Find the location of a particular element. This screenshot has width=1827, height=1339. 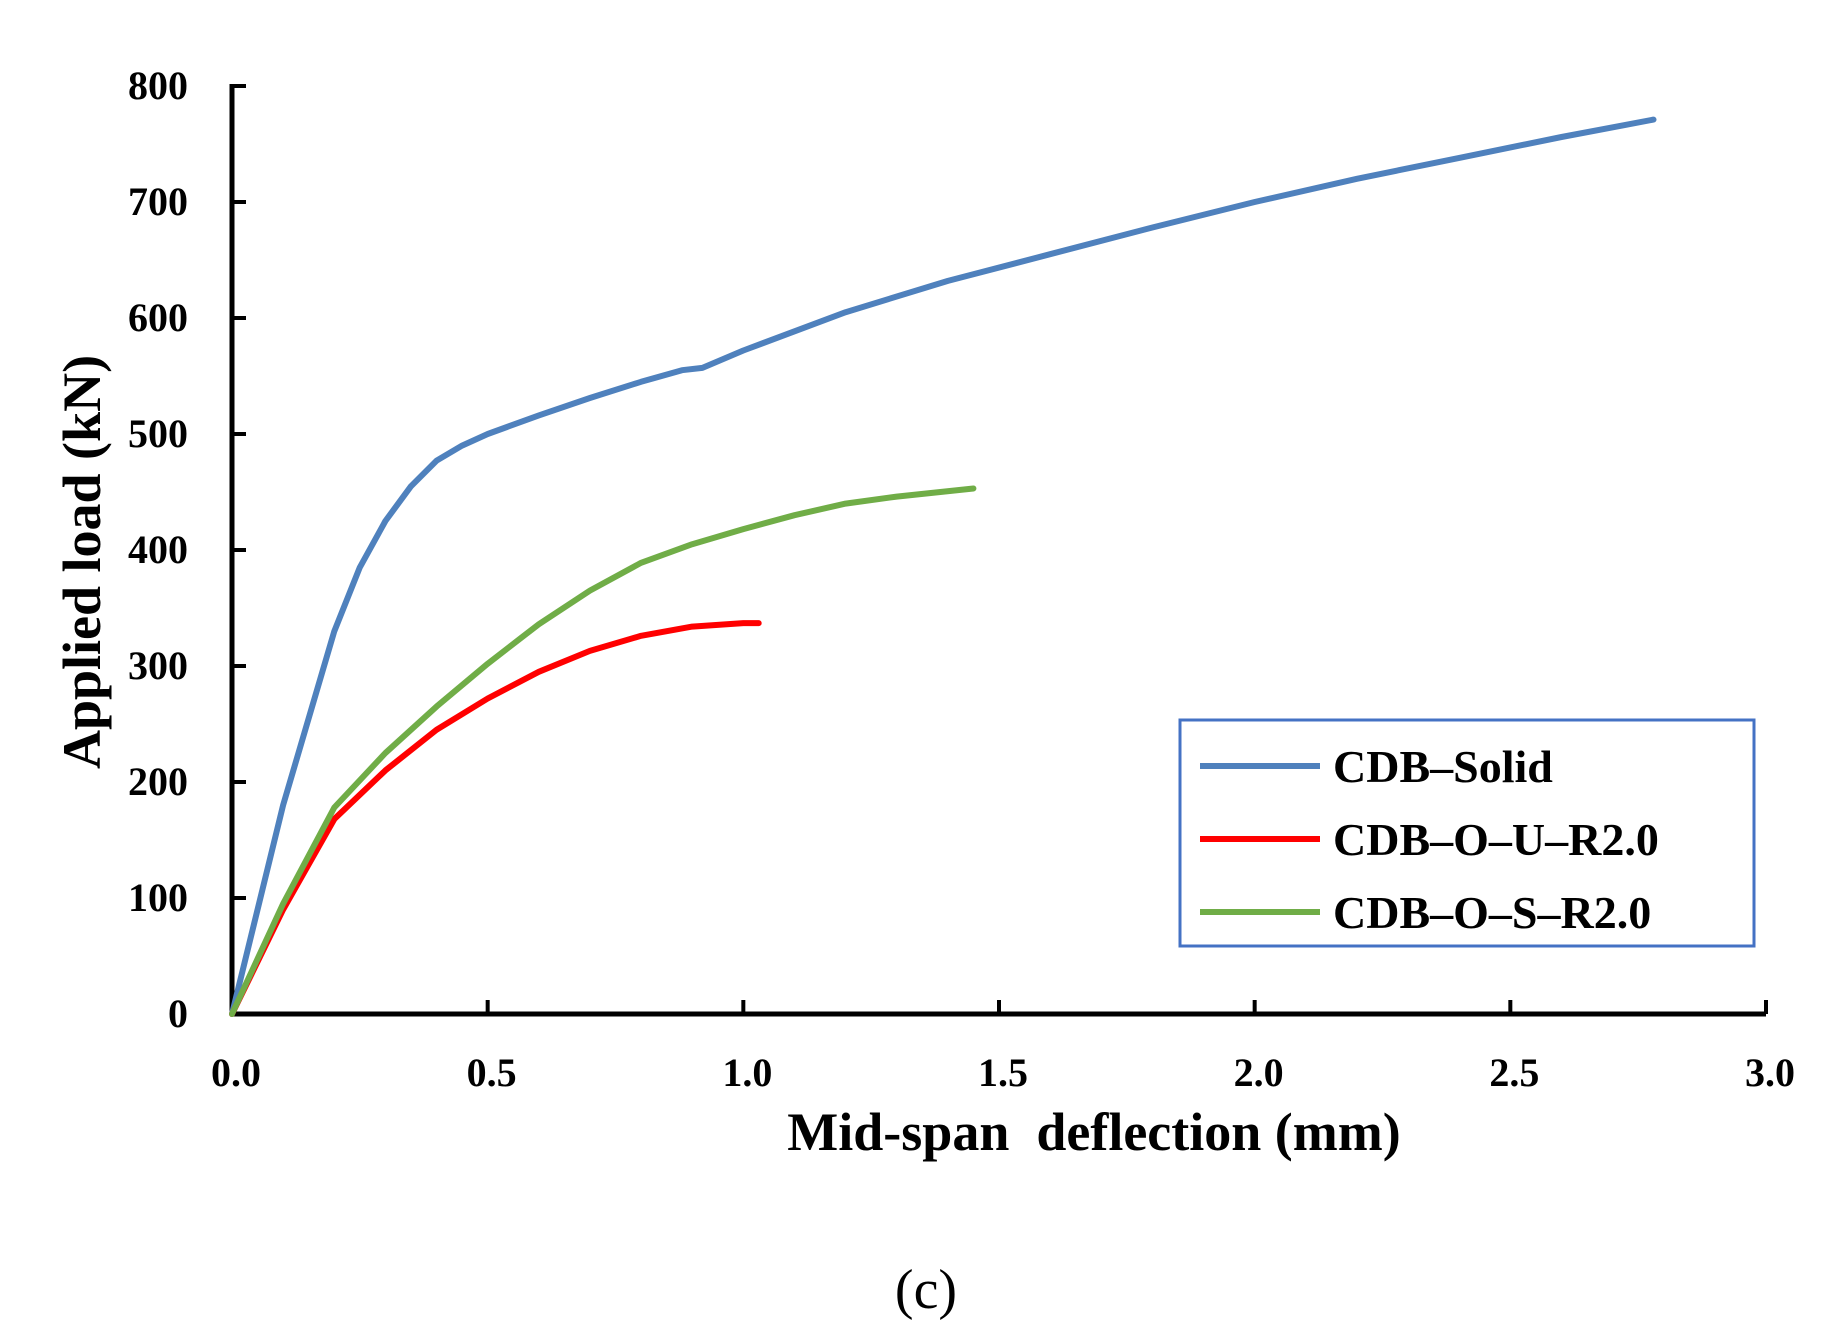

figure-caption: (c) is located at coordinates (926, 1290).